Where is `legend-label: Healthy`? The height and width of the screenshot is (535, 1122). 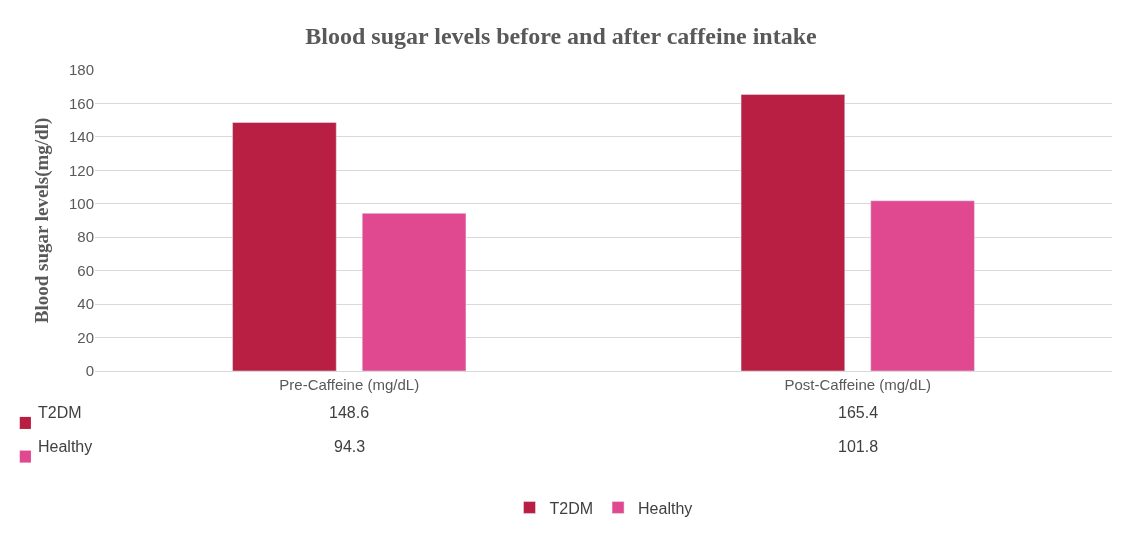
legend-label: Healthy is located at coordinates (665, 508).